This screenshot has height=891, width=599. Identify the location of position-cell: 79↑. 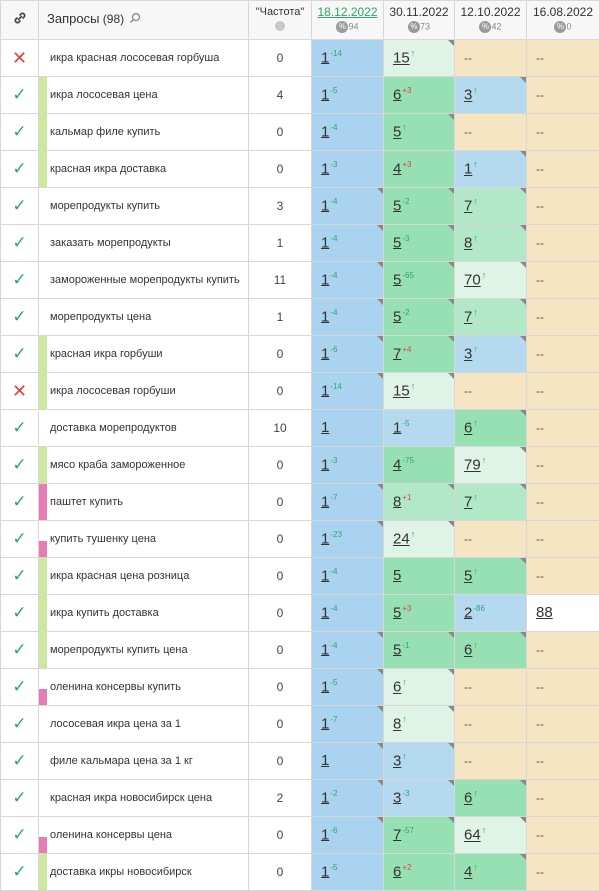
(491, 465).